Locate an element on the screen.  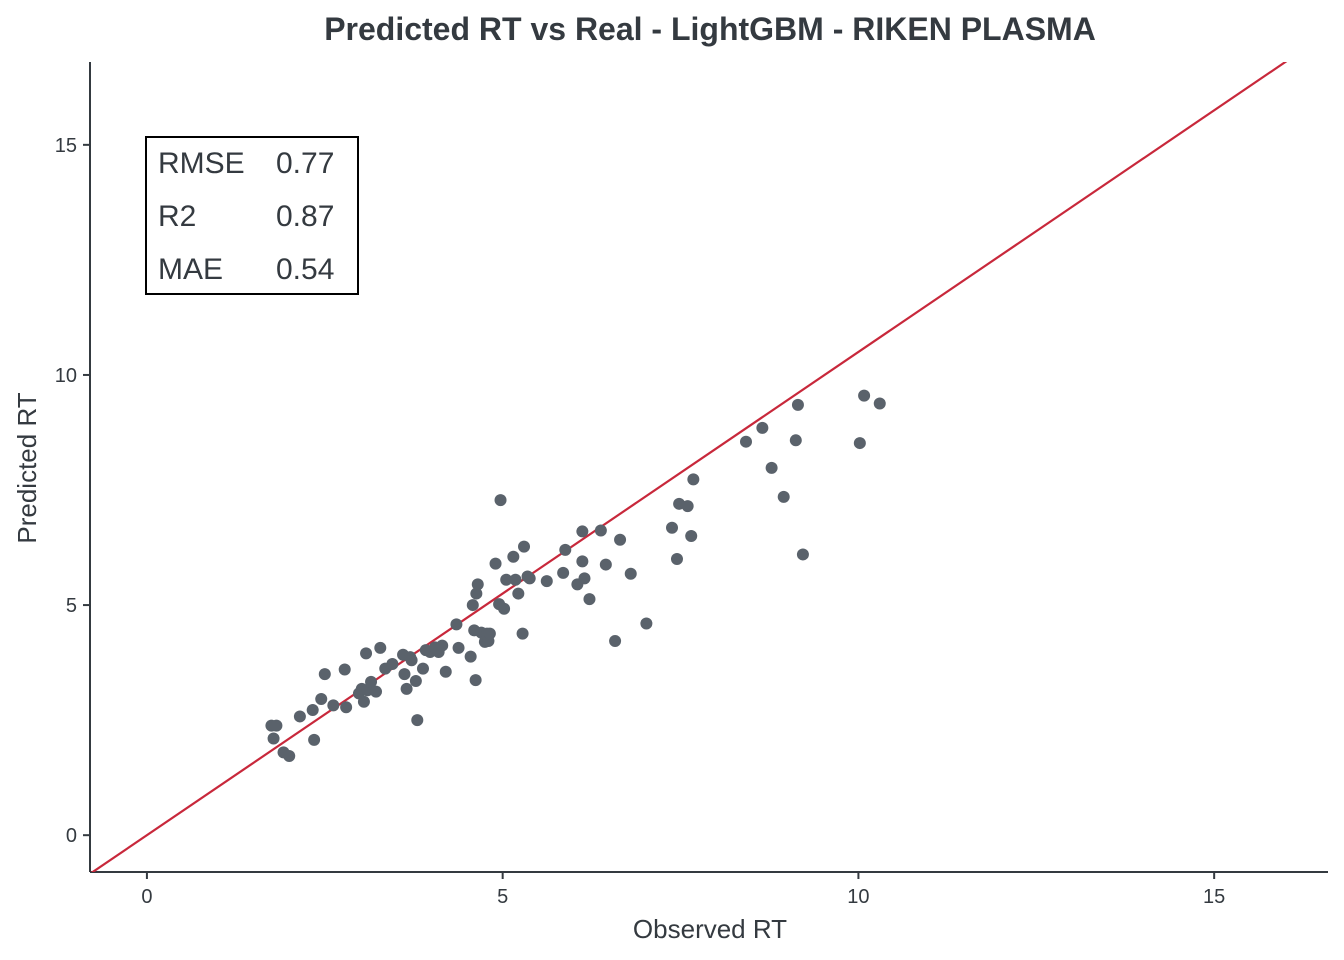
x-tick-label: 15 is located at coordinates (1214, 897).